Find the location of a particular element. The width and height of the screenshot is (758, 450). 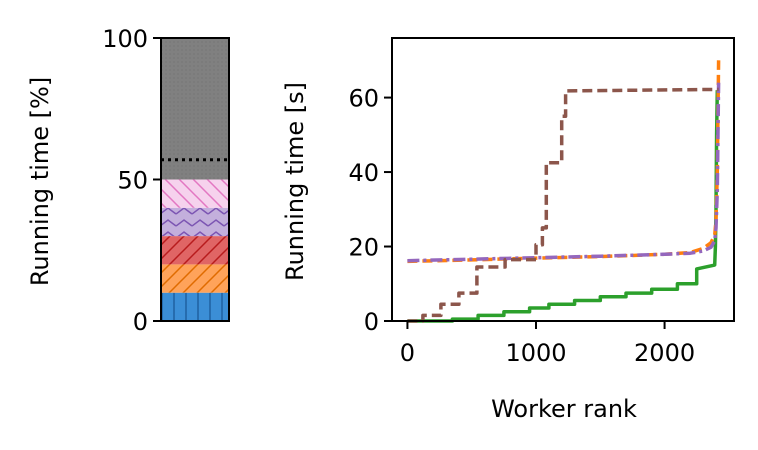

x-tick-label: 0 is located at coordinates (407, 353).